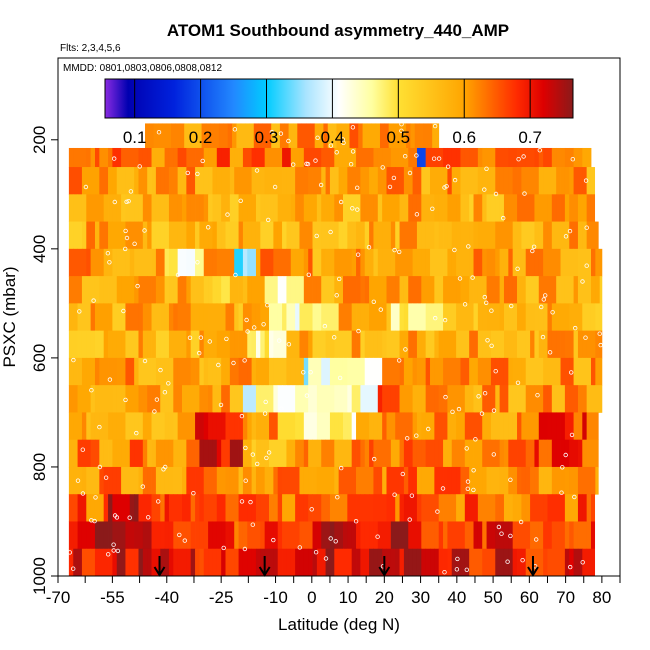 This screenshot has height=650, width=650. Describe the element at coordinates (338, 30) in the screenshot. I see `chart-title: ATOM1 Southbound asymmetry_440_AMP` at that location.